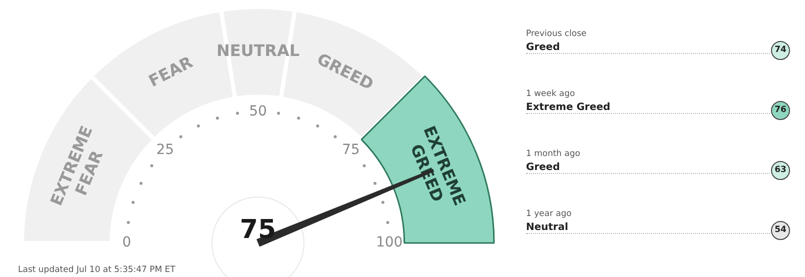 Image resolution: width=805 pixels, height=277 pixels. I want to click on text: 1 week ago, so click(550, 94).